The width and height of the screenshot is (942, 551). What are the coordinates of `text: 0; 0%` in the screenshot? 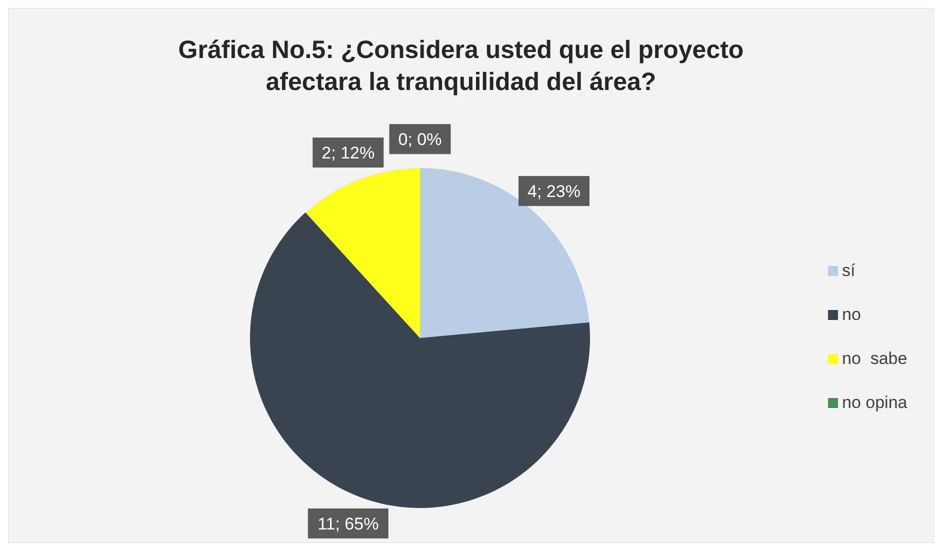 It's located at (420, 140).